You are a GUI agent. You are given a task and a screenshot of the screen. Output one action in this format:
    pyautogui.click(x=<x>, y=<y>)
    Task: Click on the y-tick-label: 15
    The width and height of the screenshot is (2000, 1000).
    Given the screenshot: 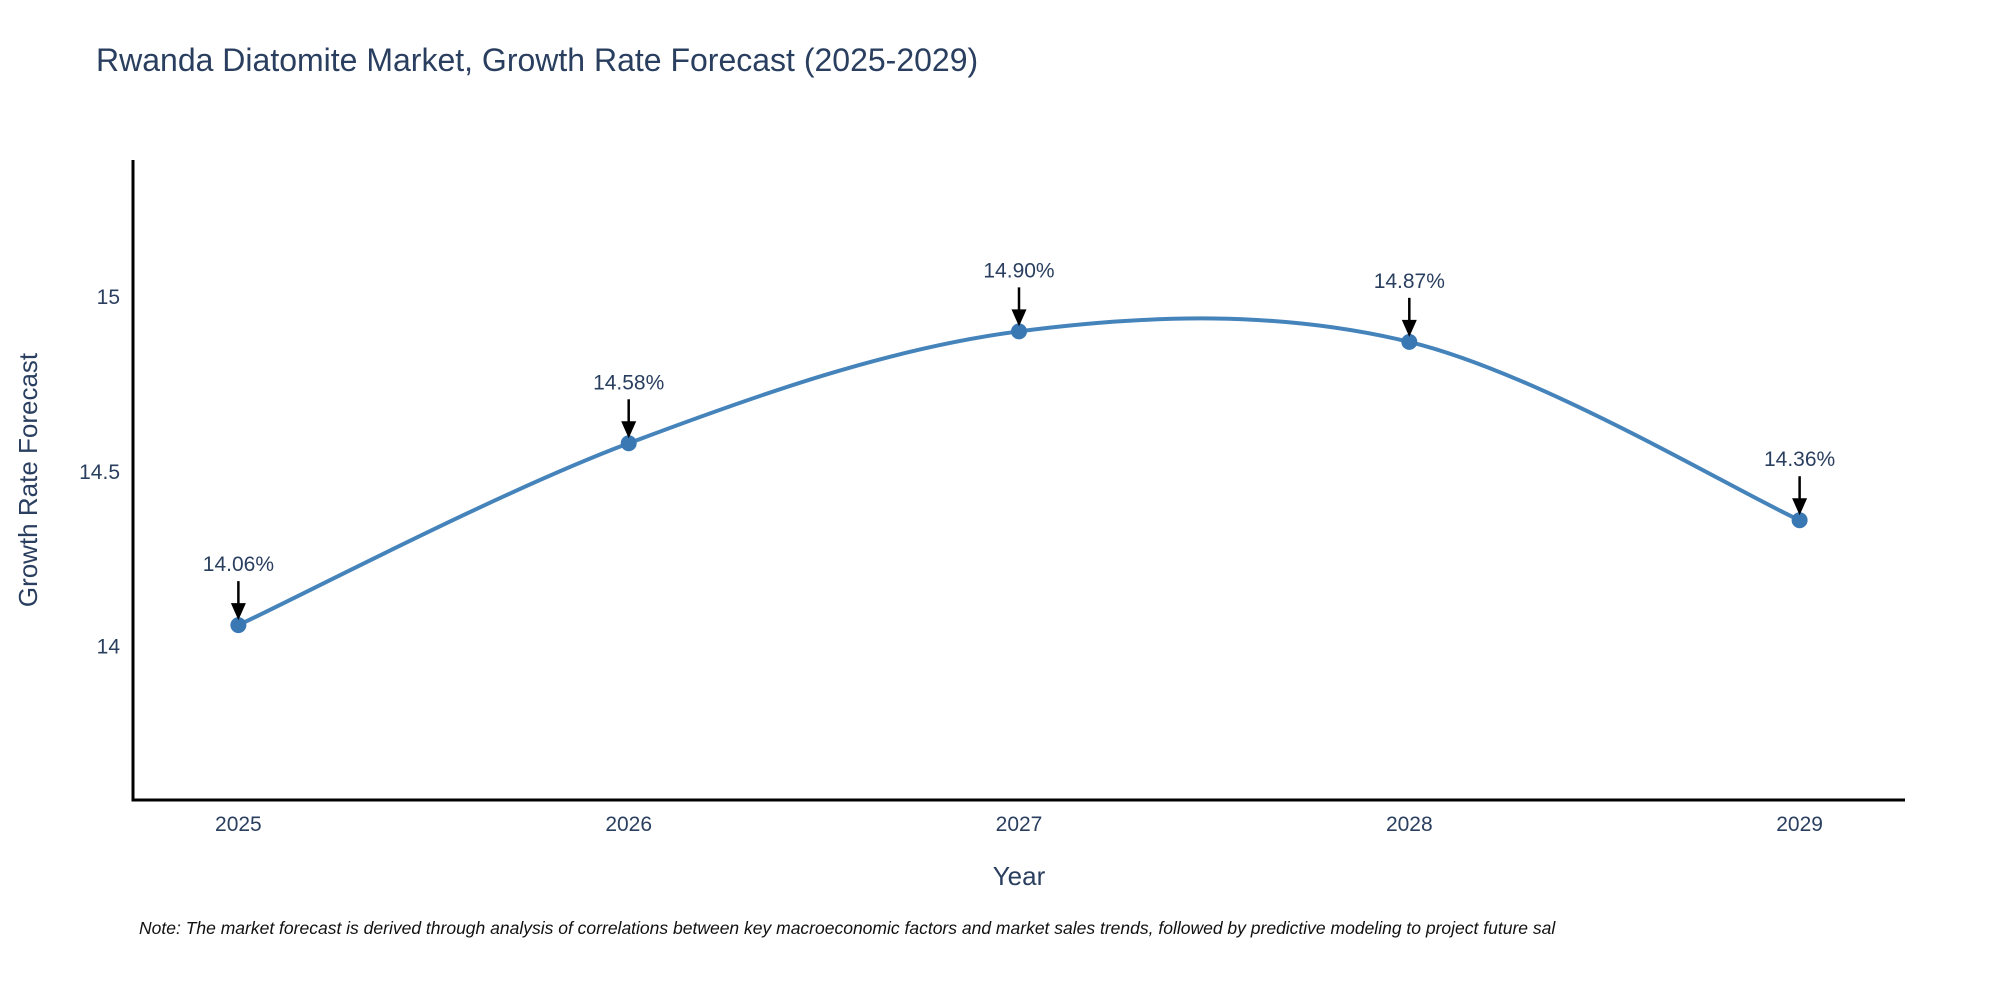 What is the action you would take?
    pyautogui.click(x=108, y=297)
    